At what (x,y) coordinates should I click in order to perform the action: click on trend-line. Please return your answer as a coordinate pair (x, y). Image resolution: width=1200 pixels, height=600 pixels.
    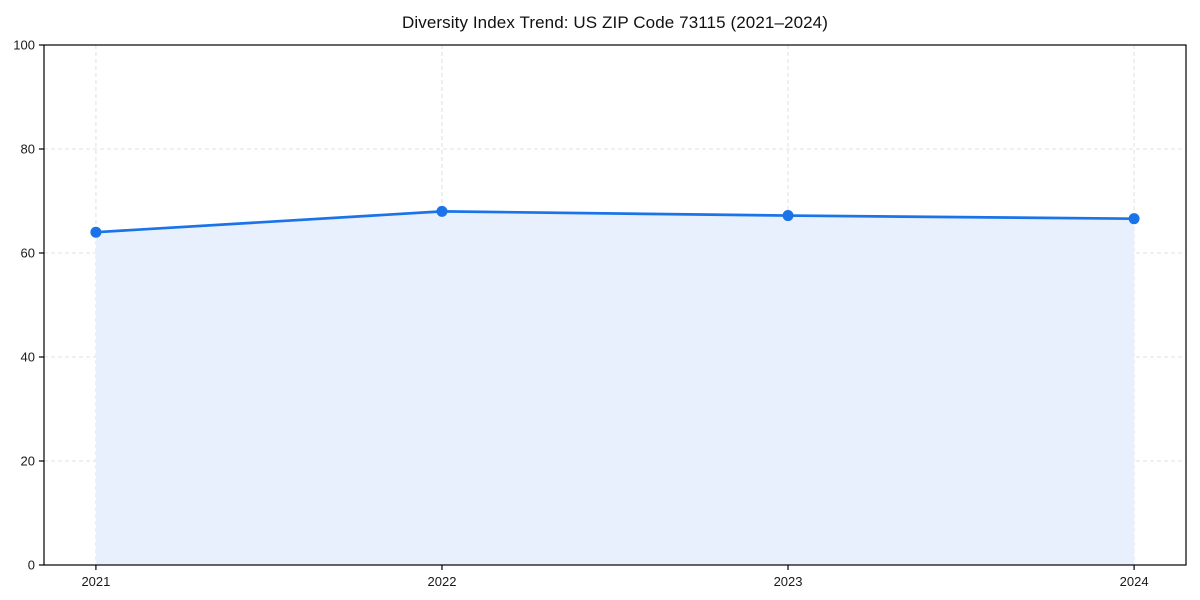
    Looking at the image, I should click on (615, 222).